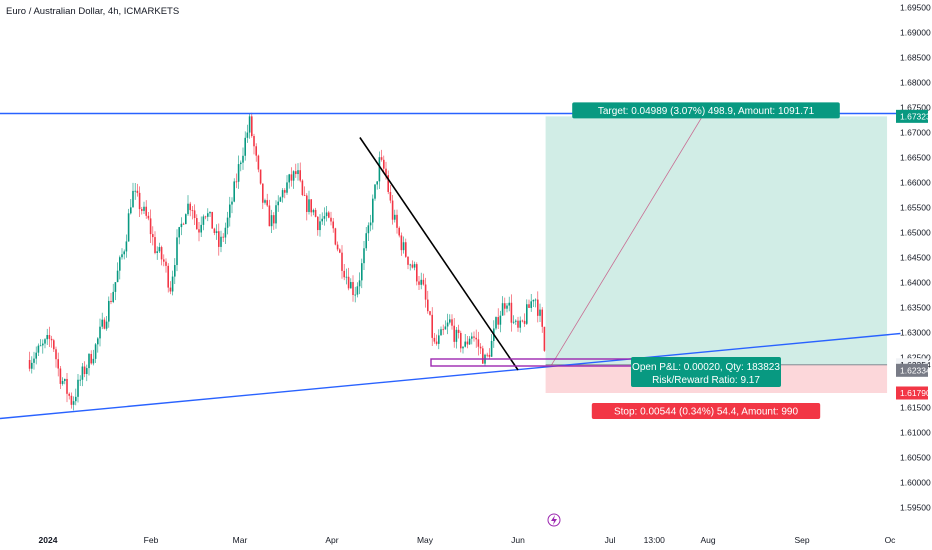 The width and height of the screenshot is (932, 550). What do you see at coordinates (915, 370) in the screenshot?
I see `current-price-tag: 1.62334` at bounding box center [915, 370].